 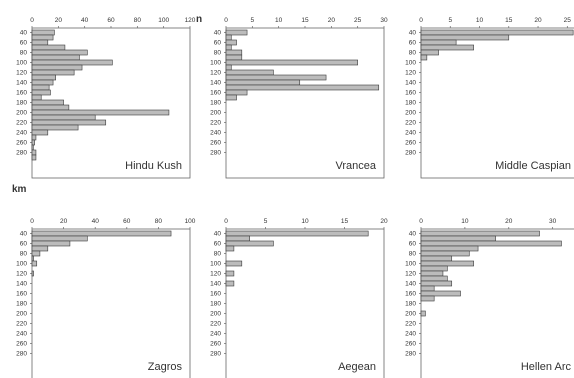 I want to click on panel-title: Vrancea, so click(x=355, y=166).